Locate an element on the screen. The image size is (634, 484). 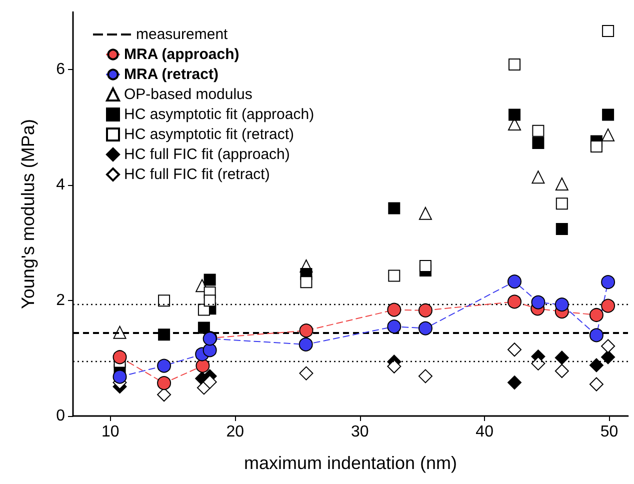
legend-label: HC full FIC fit (retract) is located at coordinates (197, 174).